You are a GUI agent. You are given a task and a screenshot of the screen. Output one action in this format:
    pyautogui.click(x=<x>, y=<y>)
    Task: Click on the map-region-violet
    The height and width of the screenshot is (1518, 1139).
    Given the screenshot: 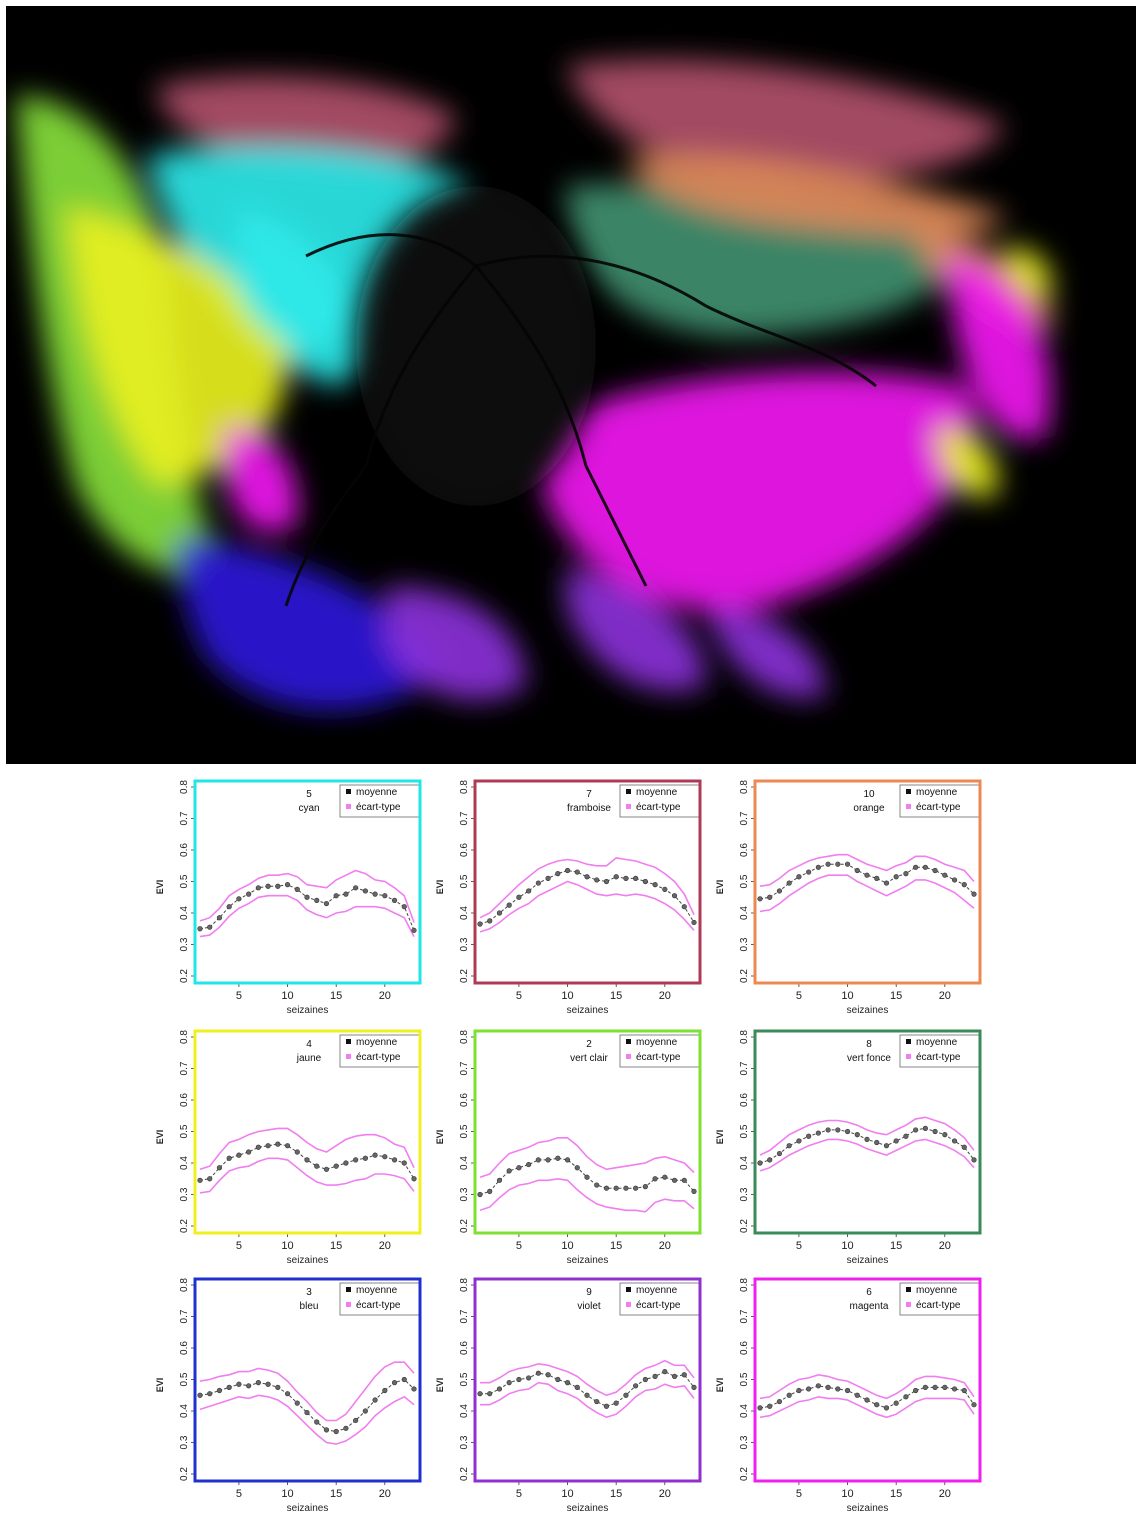 What is the action you would take?
    pyautogui.click(x=636, y=629)
    